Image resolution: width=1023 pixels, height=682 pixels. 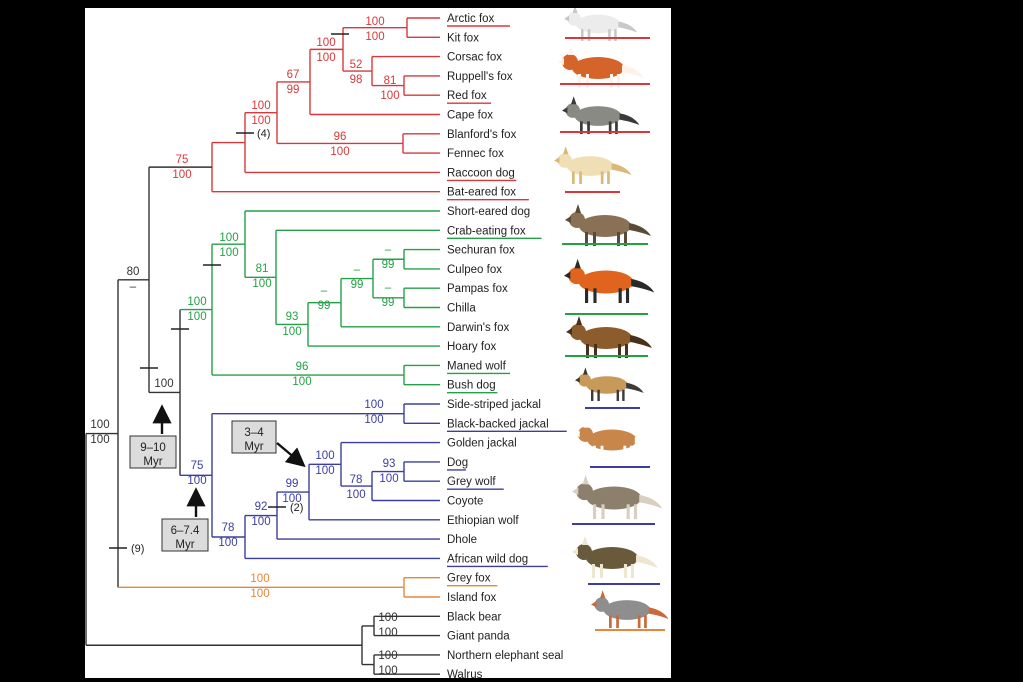 What do you see at coordinates (590, 166) in the screenshot?
I see `fennec-fox-body` at bounding box center [590, 166].